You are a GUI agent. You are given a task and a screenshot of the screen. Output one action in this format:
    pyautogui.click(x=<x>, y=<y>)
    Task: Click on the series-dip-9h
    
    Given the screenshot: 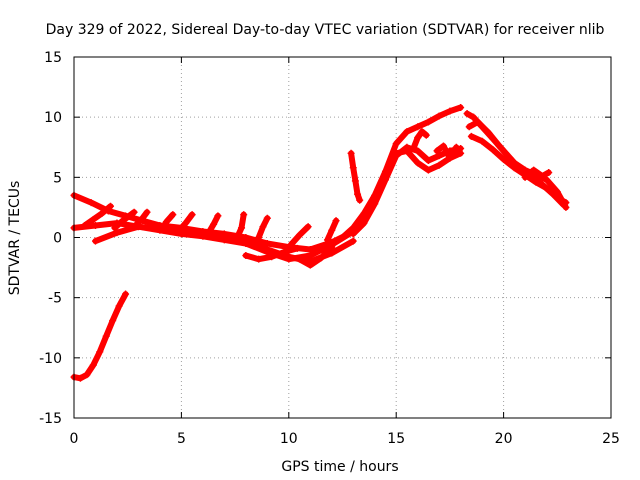 What is the action you would take?
    pyautogui.click(x=271, y=253)
    